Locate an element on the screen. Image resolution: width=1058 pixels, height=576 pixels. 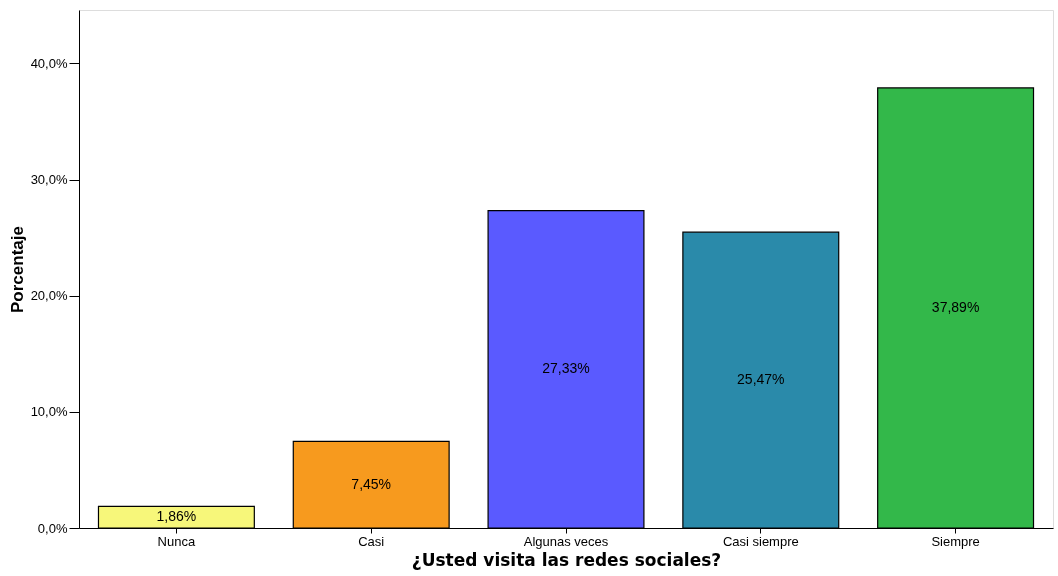
x-tick-label: Algunas veces is located at coordinates (566, 541).